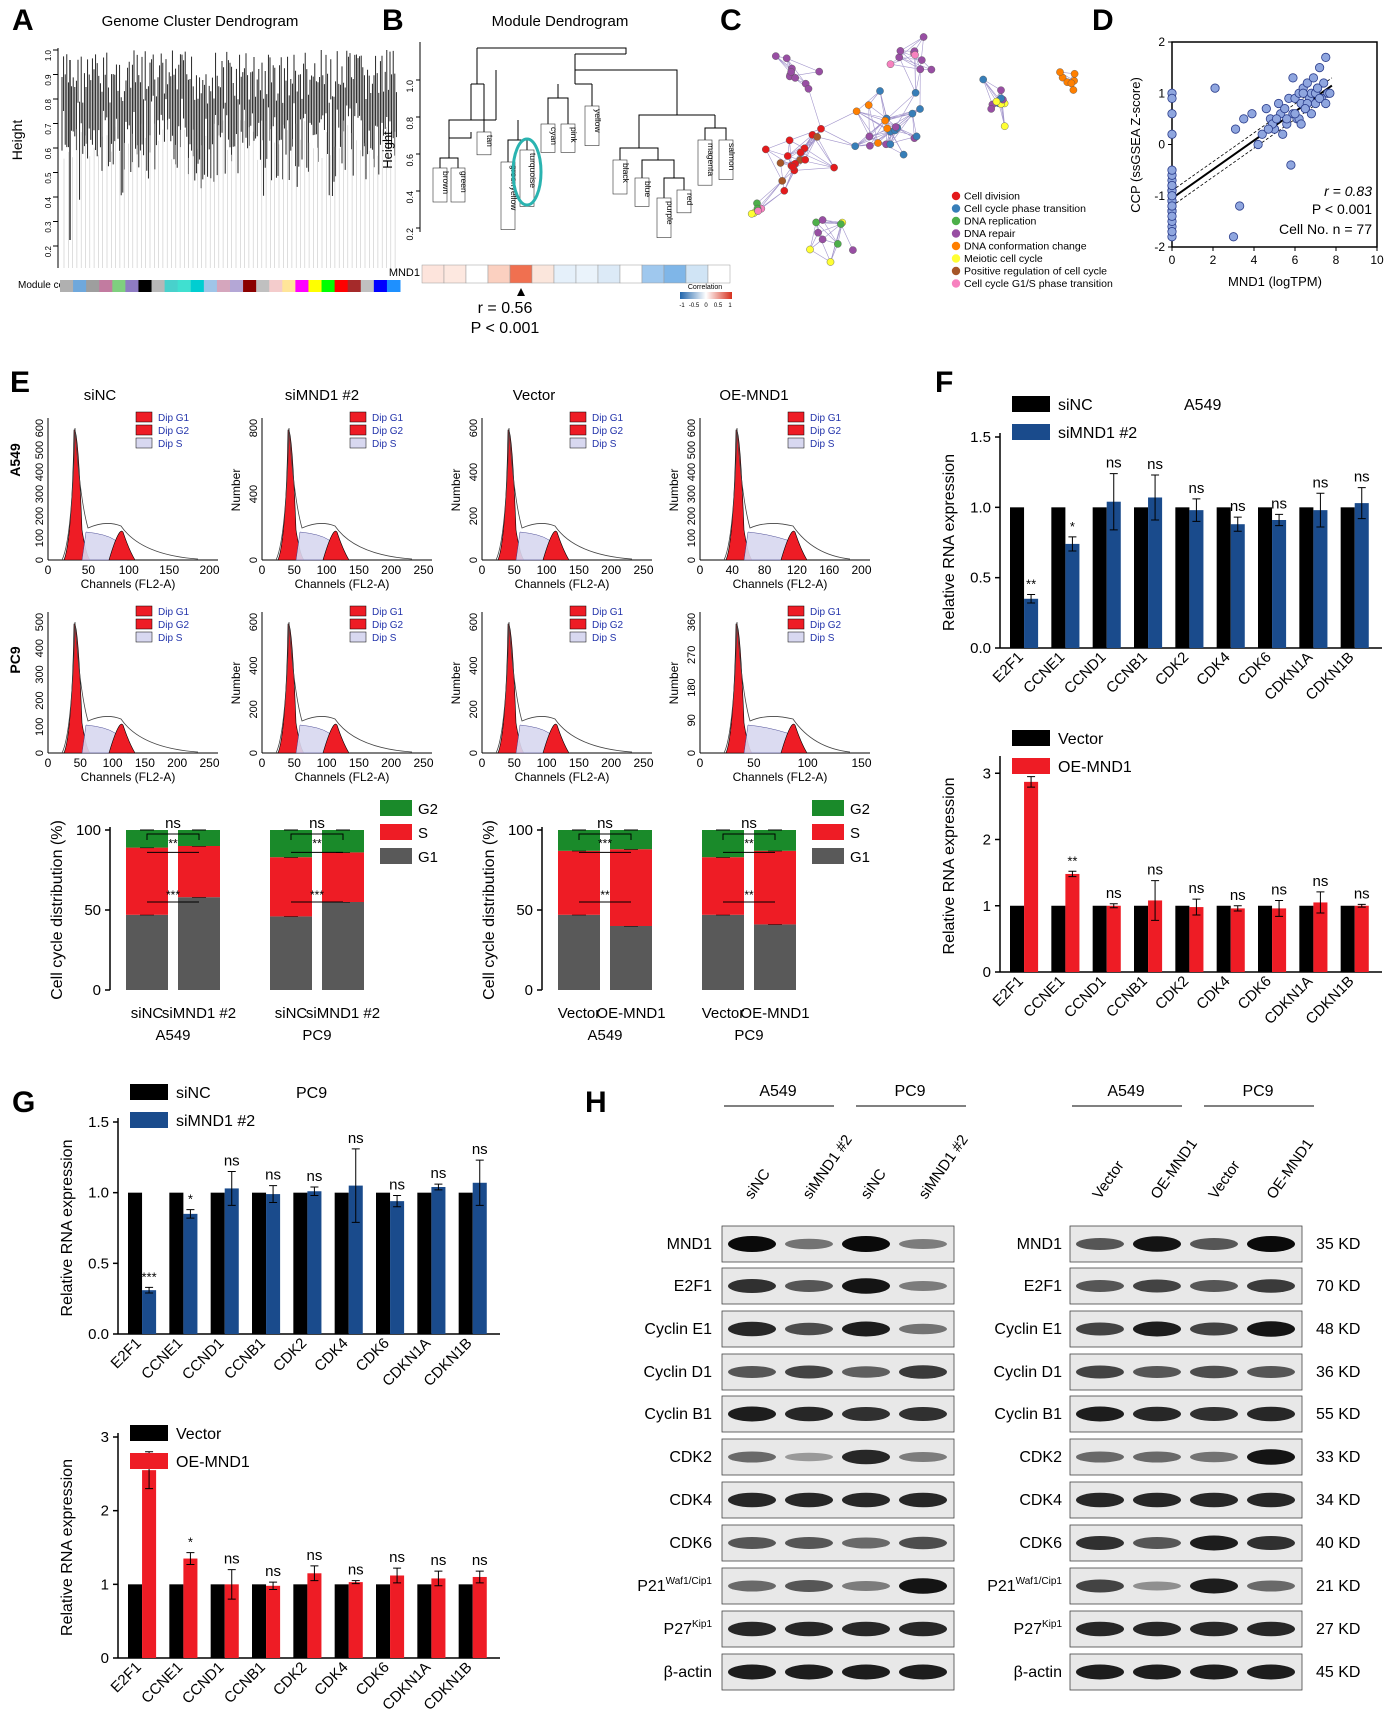 The height and width of the screenshot is (1734, 1386). What do you see at coordinates (678, 1372) in the screenshot?
I see `blot-protein-label: Cyclin D1` at bounding box center [678, 1372].